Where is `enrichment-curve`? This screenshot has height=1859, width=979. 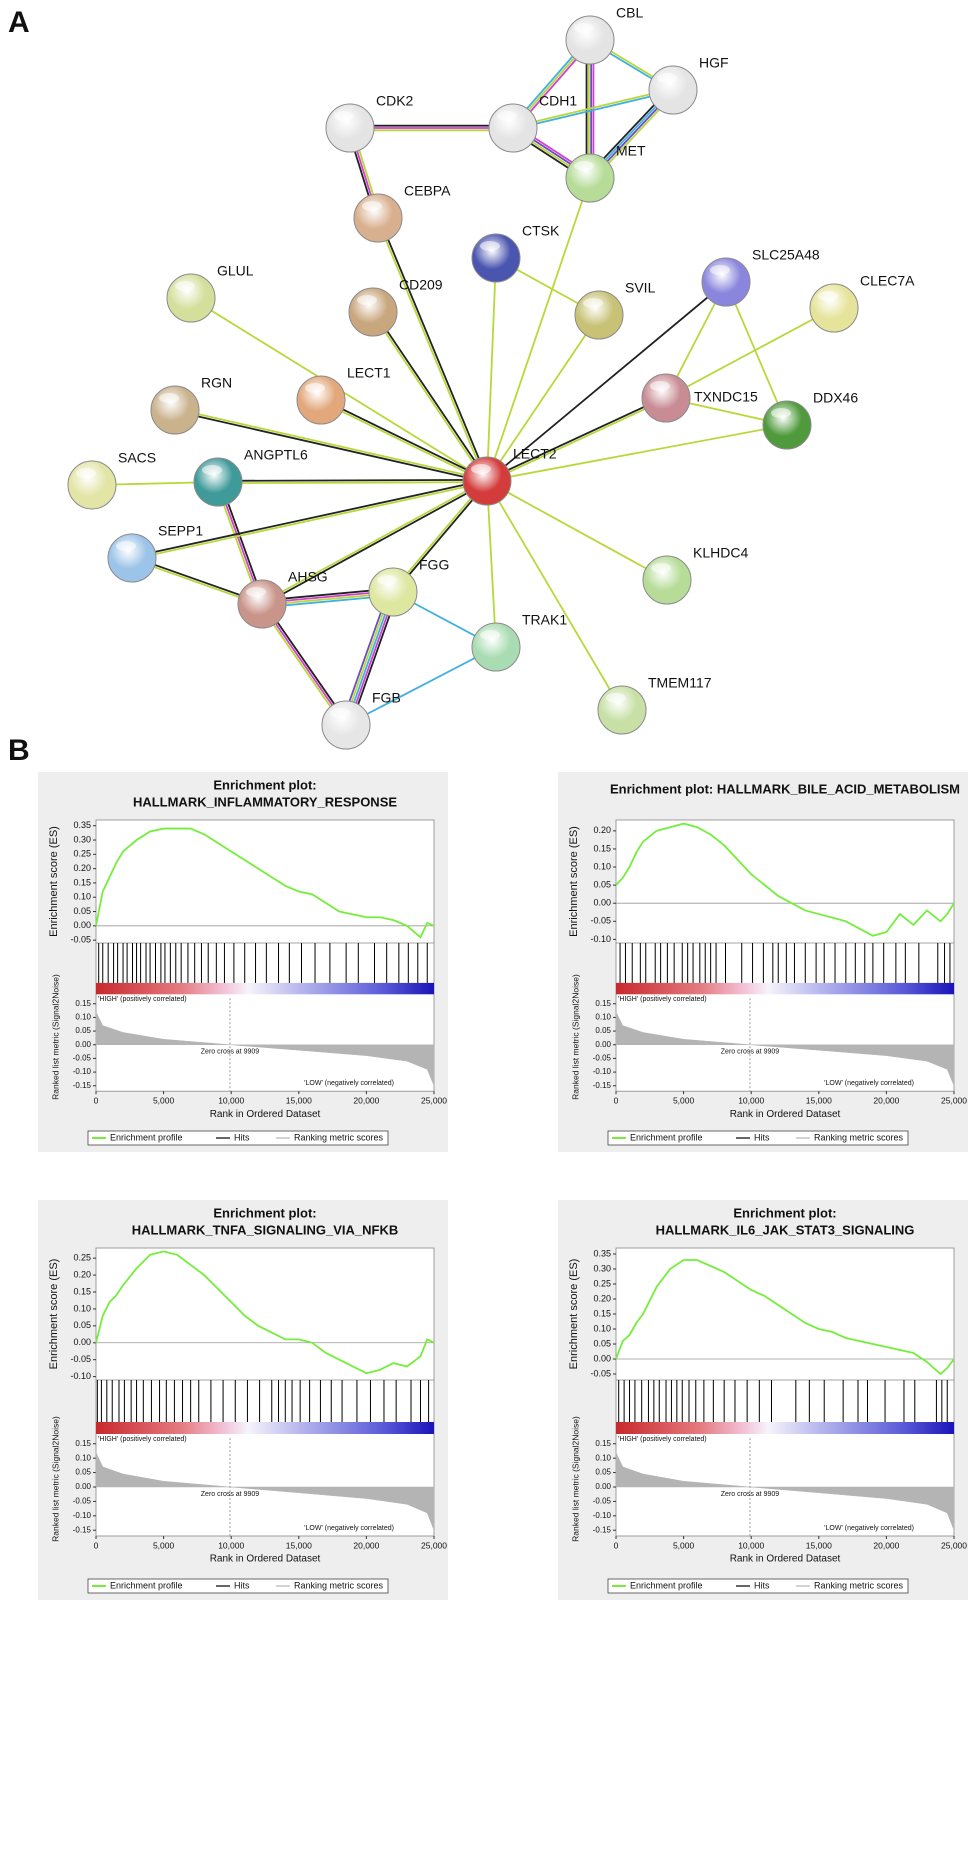
enrichment-curve is located at coordinates (265, 1312).